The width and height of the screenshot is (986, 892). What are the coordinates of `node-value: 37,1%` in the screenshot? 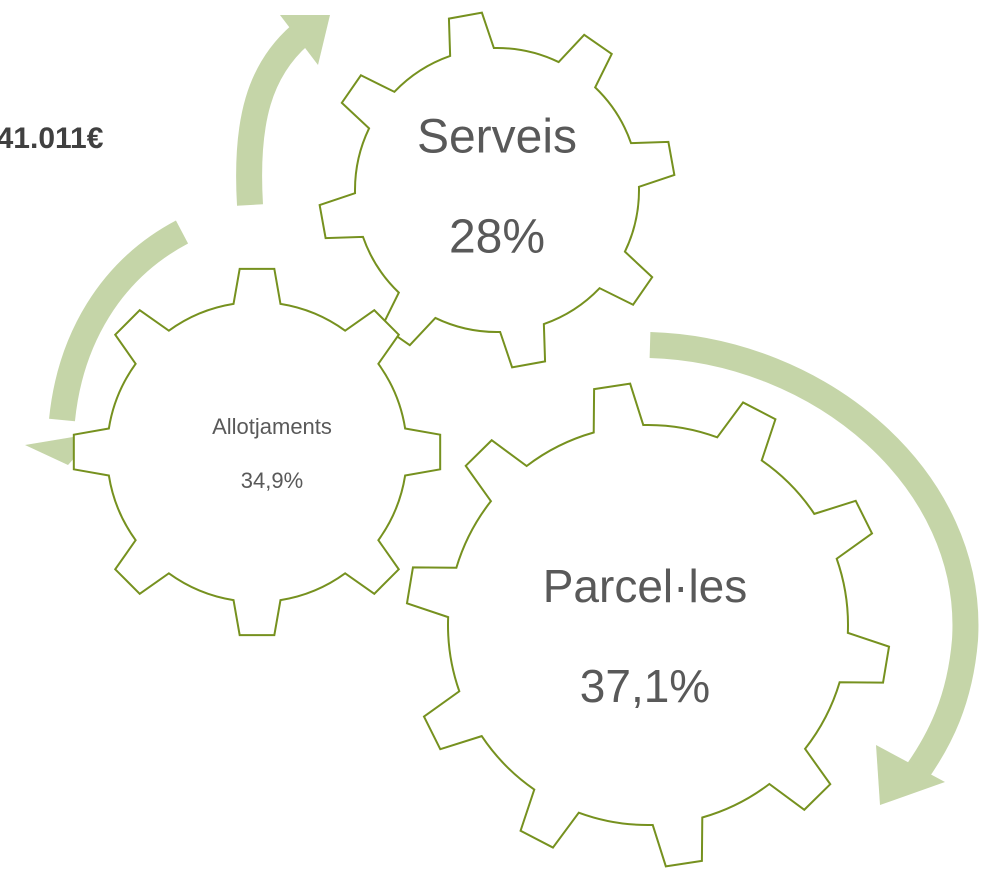 It's located at (645, 686).